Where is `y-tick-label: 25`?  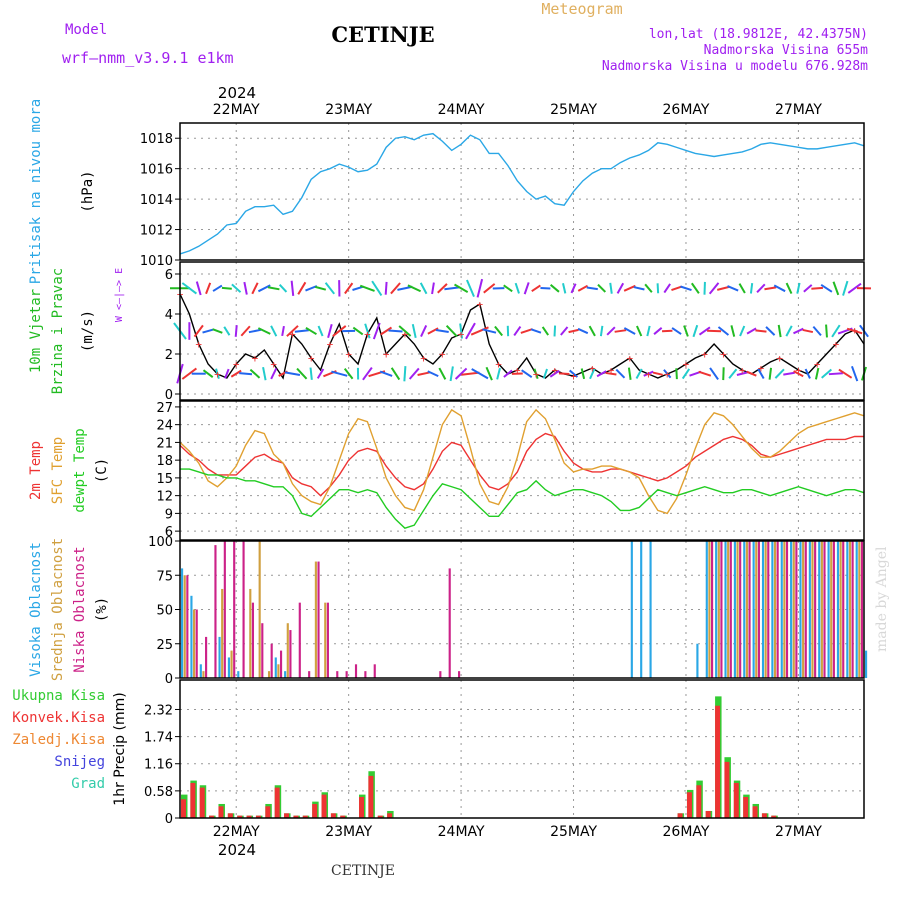 y-tick-label: 25 is located at coordinates (164, 645).